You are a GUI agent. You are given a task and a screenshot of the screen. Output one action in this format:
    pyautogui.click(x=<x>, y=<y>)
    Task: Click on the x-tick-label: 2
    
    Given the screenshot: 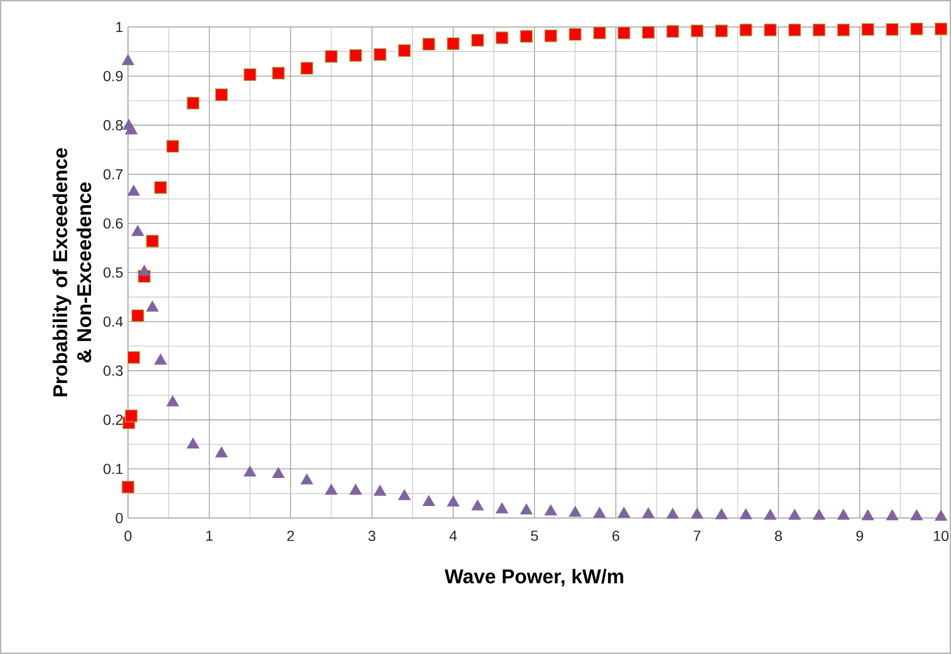 What is the action you would take?
    pyautogui.click(x=290, y=535)
    